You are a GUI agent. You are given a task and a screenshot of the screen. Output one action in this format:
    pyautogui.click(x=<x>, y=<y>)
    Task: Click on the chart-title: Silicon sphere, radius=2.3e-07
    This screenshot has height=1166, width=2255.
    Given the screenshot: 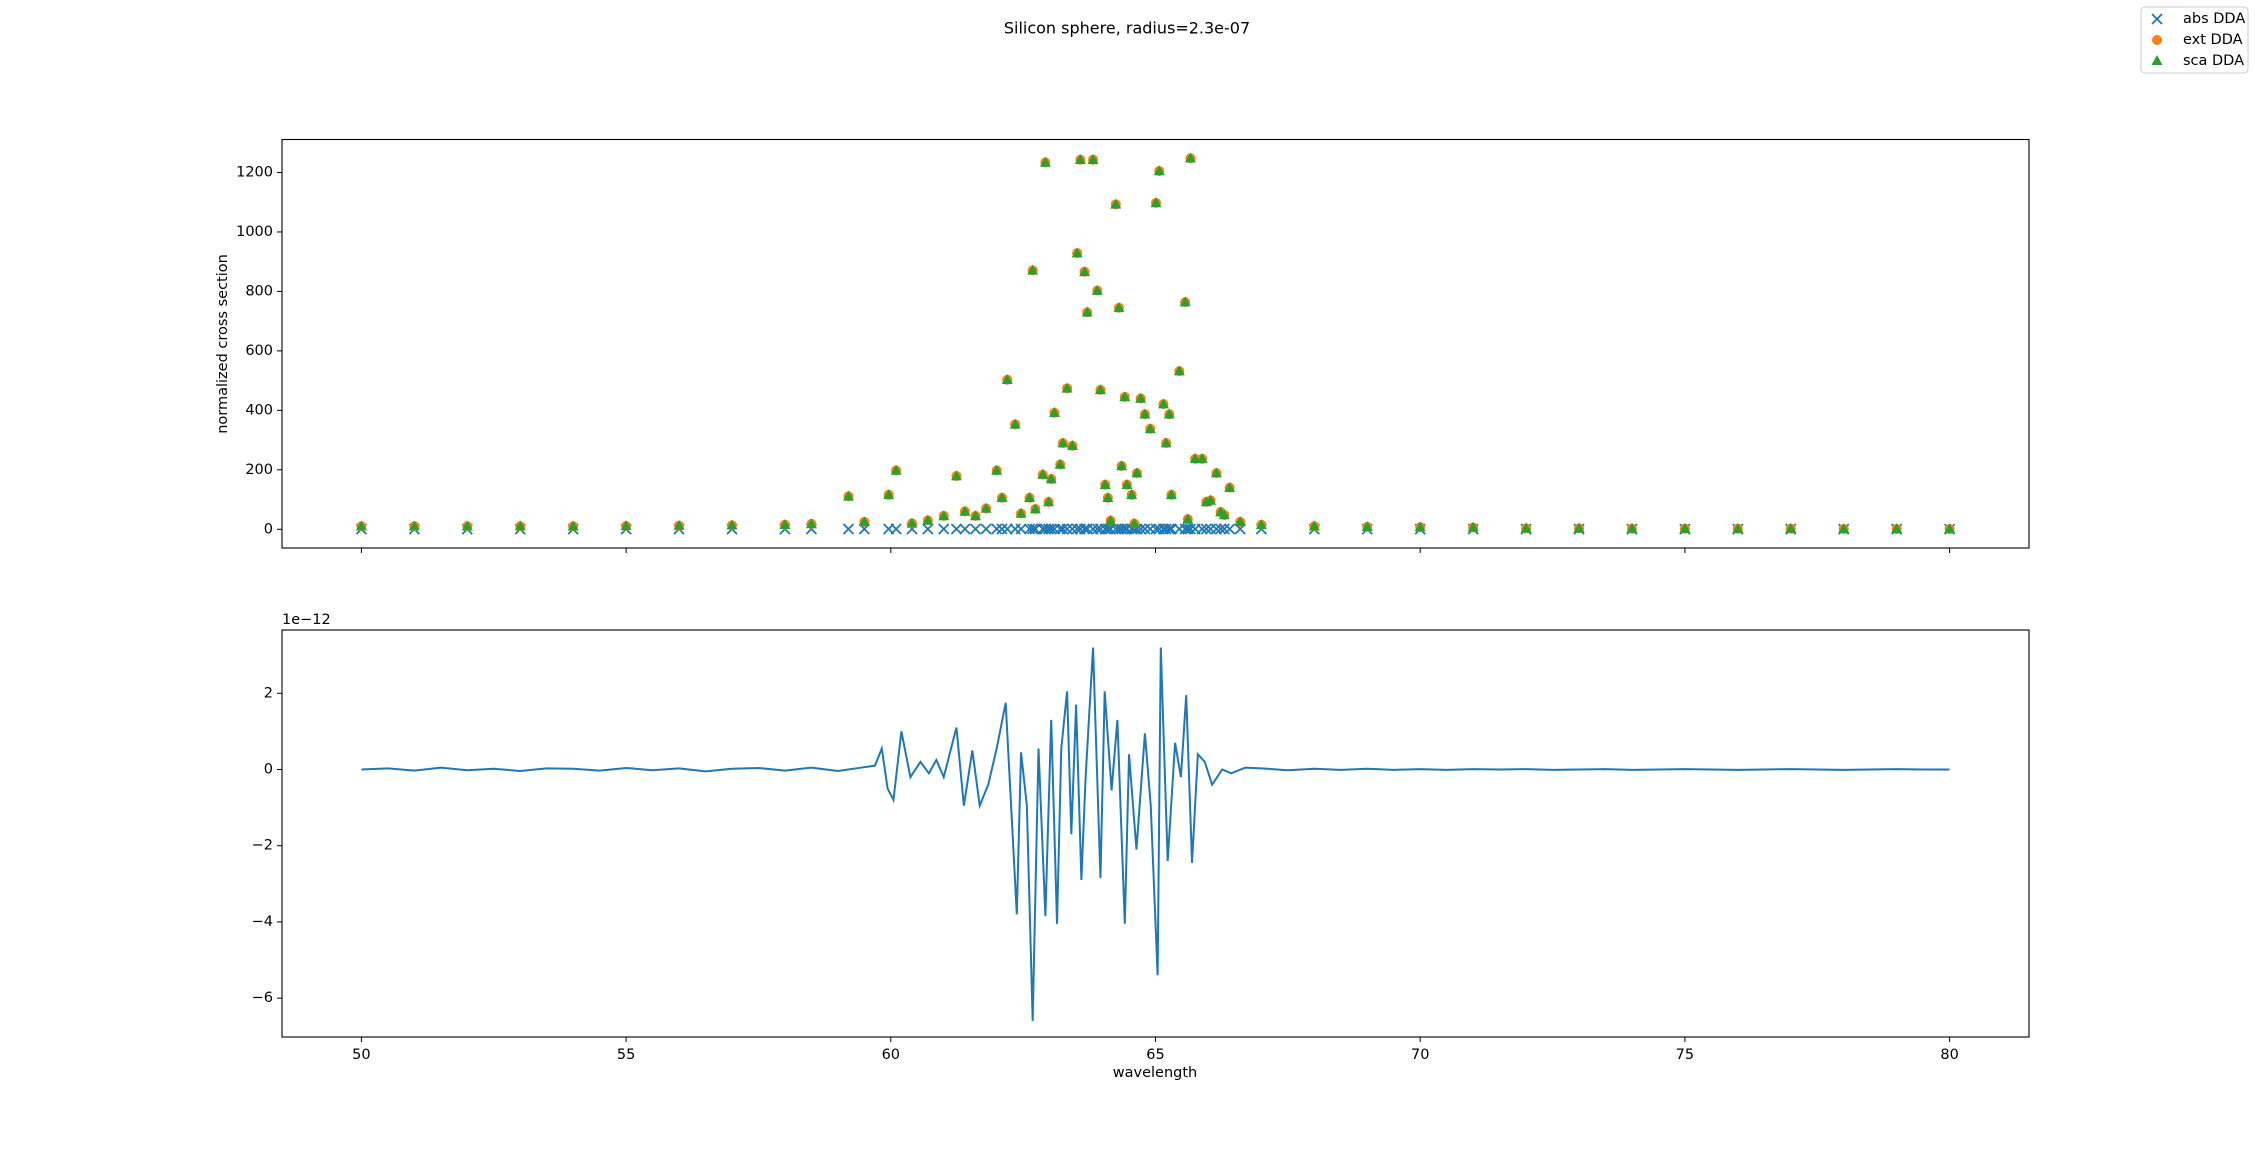 What is the action you would take?
    pyautogui.click(x=1127, y=28)
    